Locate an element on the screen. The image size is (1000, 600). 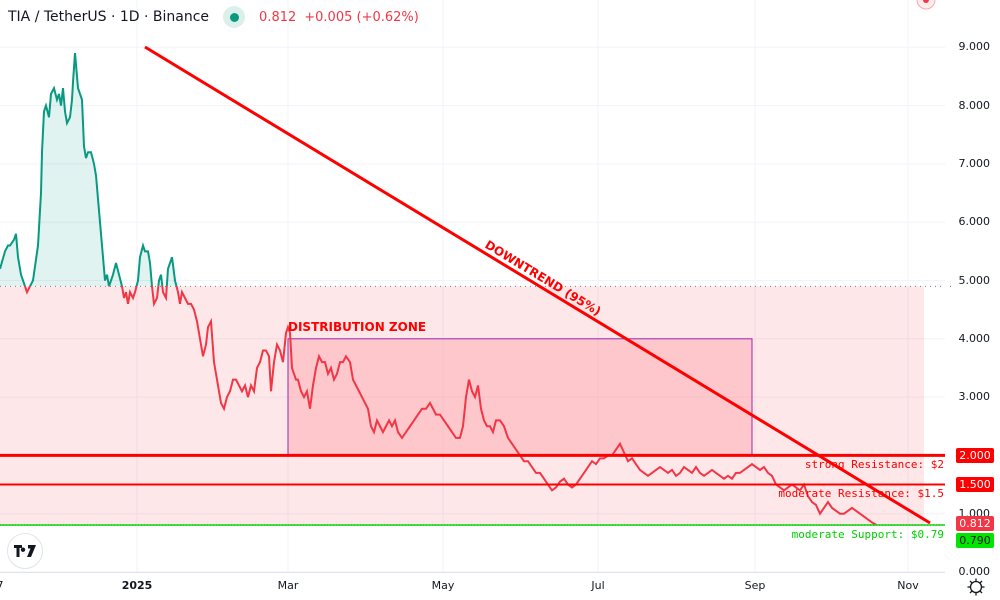
y-axis-label: 8.000 is located at coordinates (974, 105).